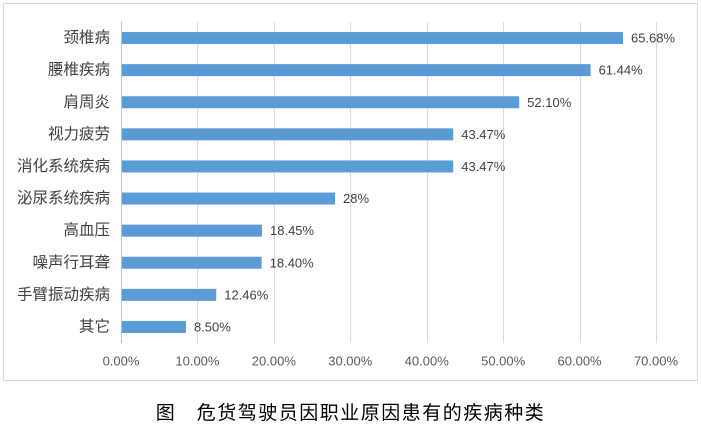 The width and height of the screenshot is (701, 429). I want to click on category-label-7: 噪声行耳聋, so click(71, 262).